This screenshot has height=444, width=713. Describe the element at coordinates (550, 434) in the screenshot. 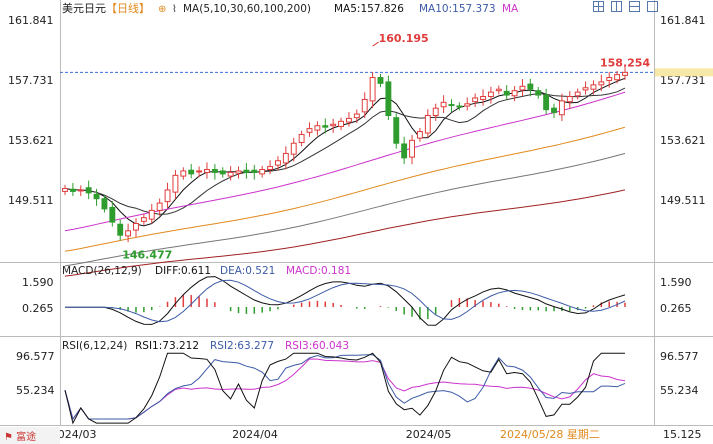

I see `date-status: 2024/05/28 星期二` at that location.